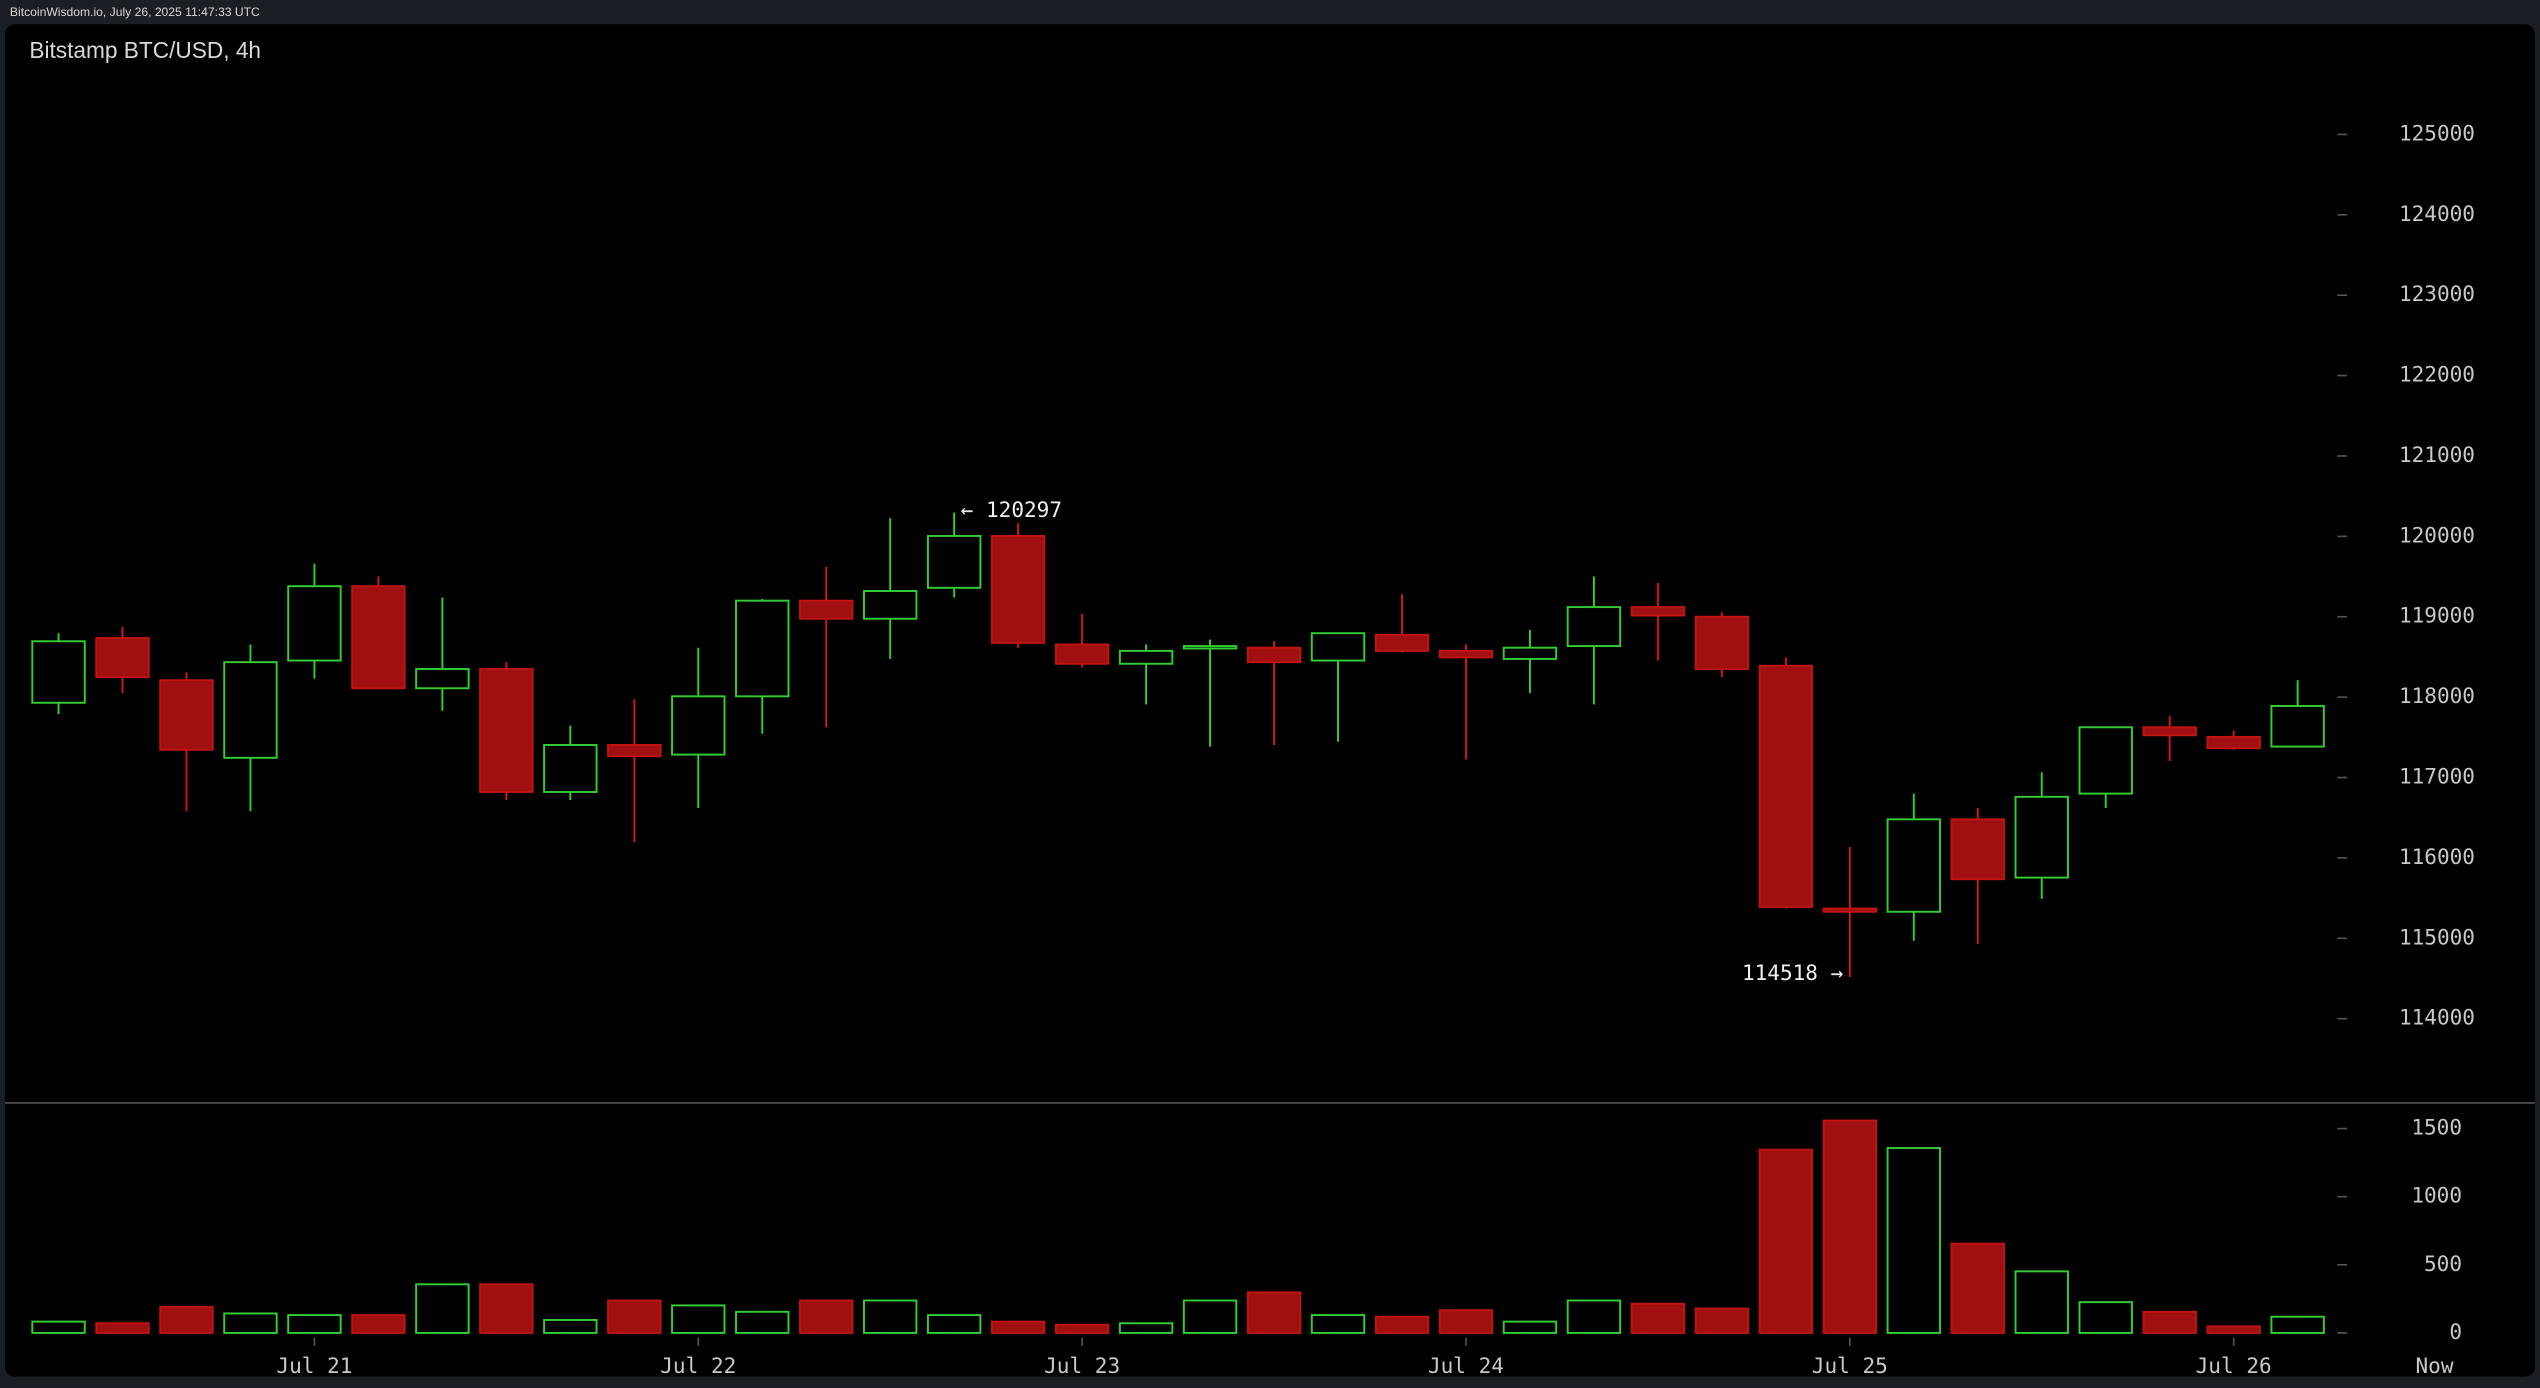 Image resolution: width=2540 pixels, height=1388 pixels. I want to click on volume-tick-label: 0, so click(2455, 1331).